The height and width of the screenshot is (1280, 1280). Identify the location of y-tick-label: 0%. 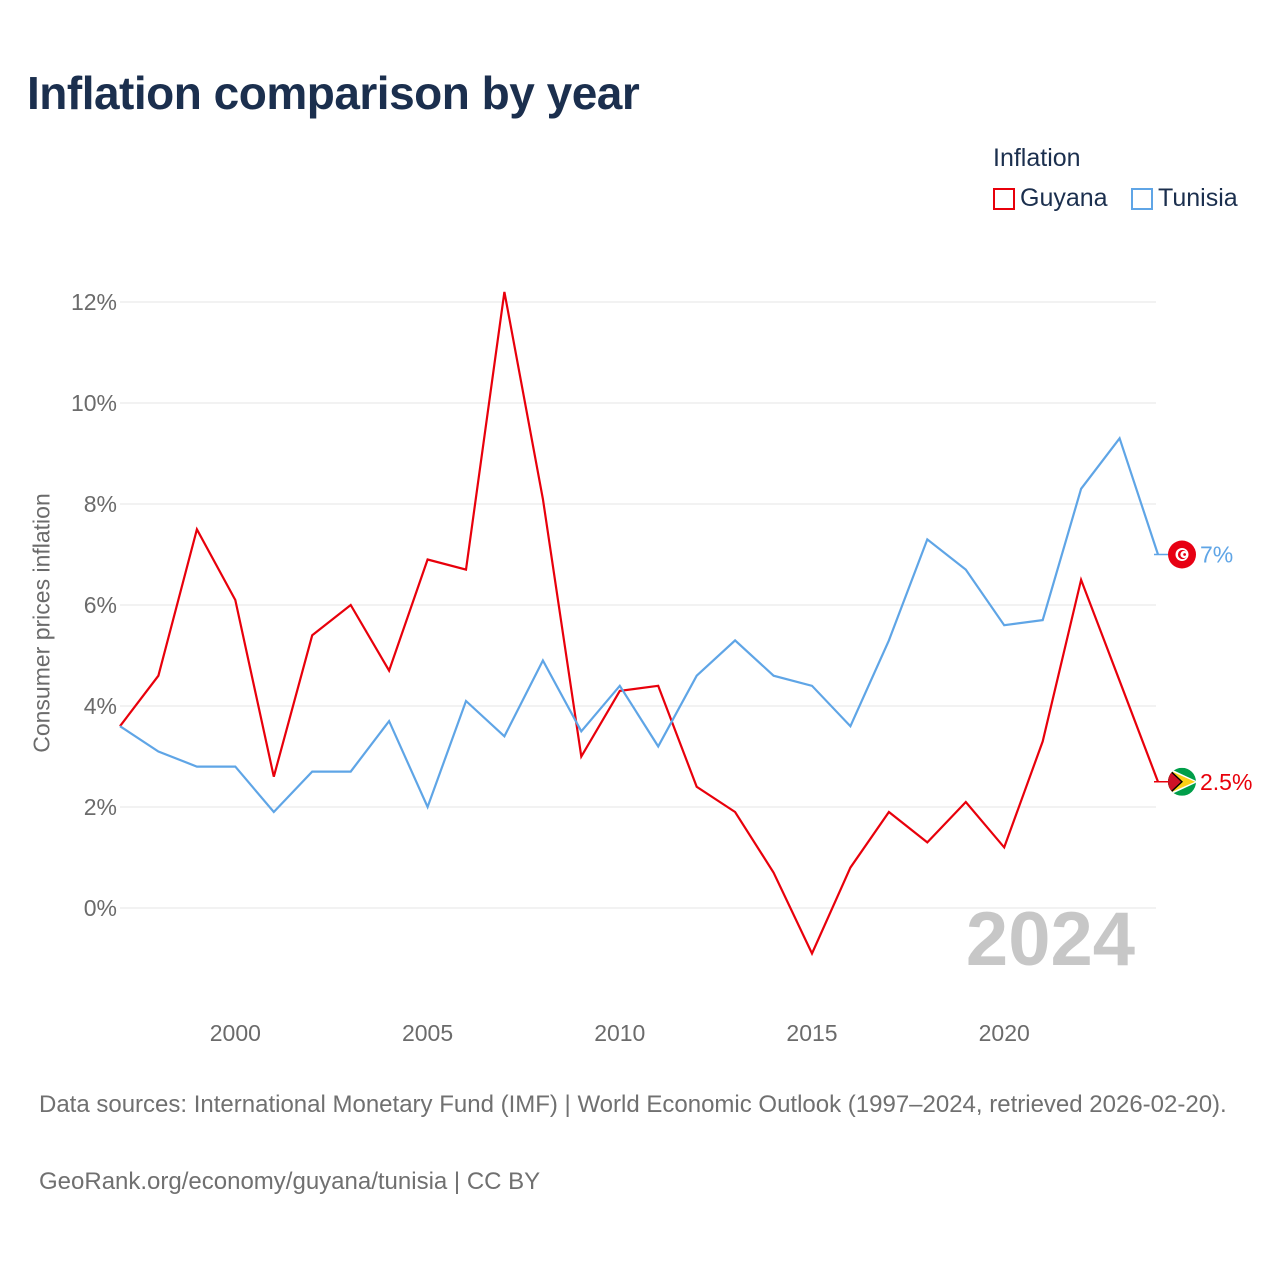
(100, 908).